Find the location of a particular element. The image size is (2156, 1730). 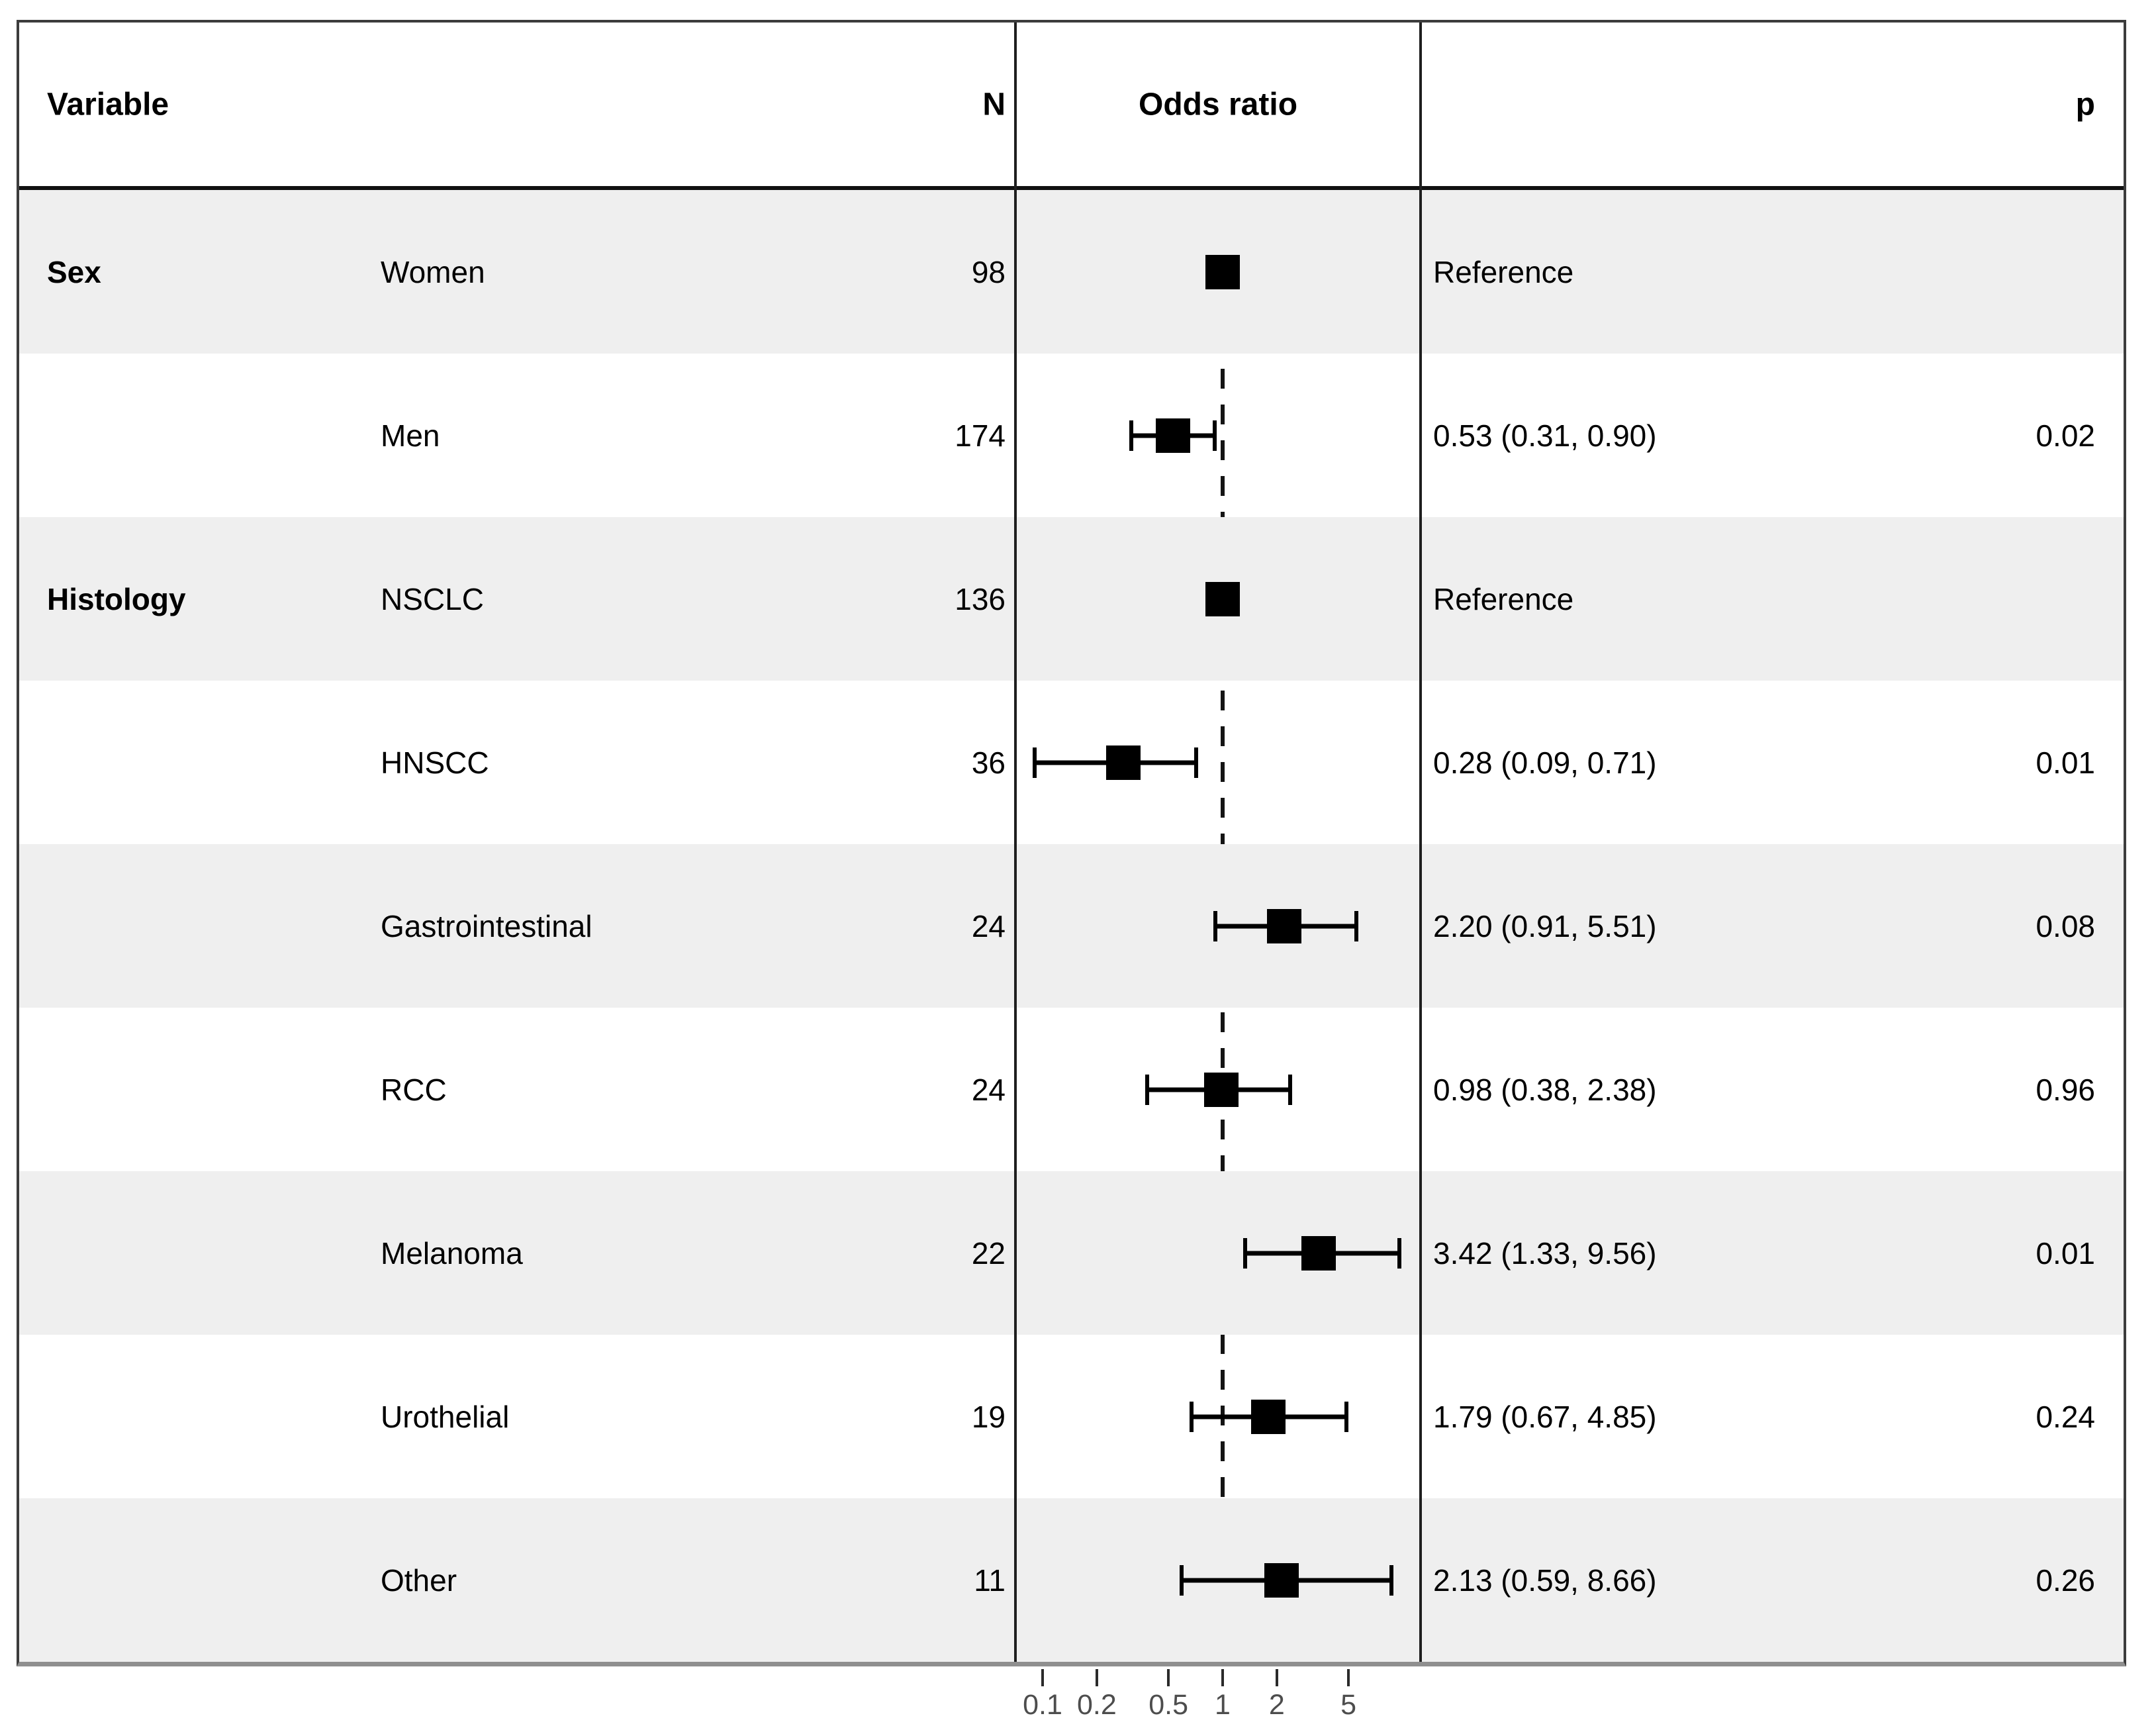

x-axis-tick-label: 0.5 is located at coordinates (1168, 1705).